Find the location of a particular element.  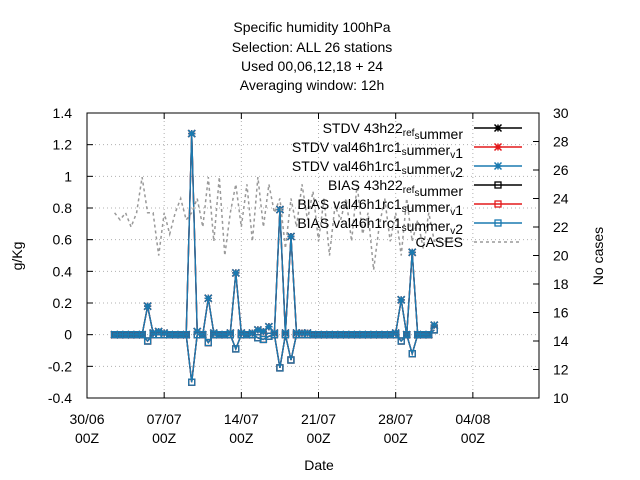

legend-label: STDV 43h22refsummer is located at coordinates (393, 131).